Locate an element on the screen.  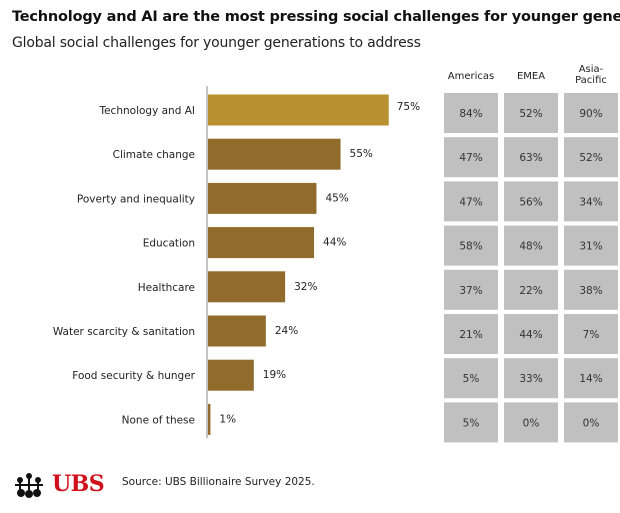
table-cell-value: 22% is located at coordinates (530, 291).